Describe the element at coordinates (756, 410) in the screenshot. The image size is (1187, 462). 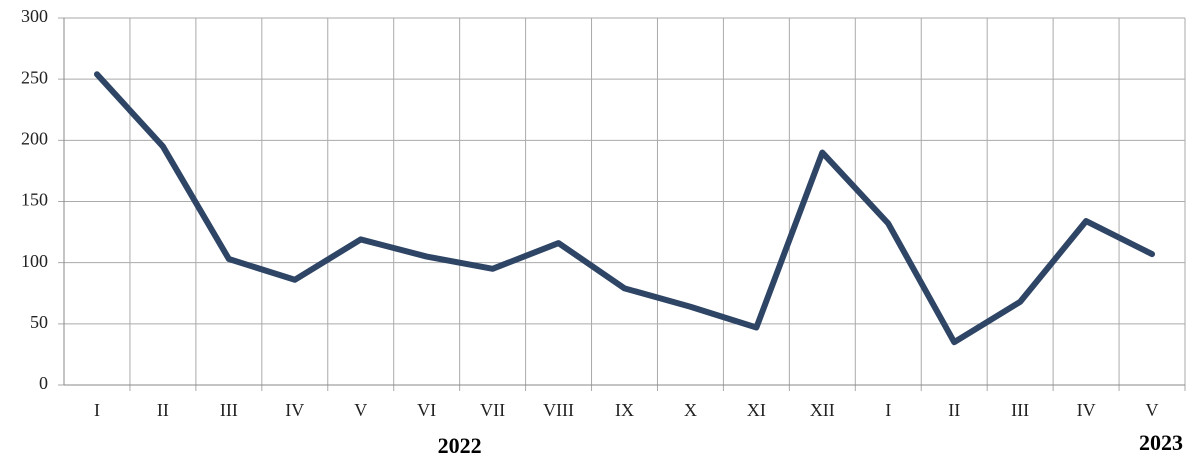
I see `x-tick-label: XI` at that location.